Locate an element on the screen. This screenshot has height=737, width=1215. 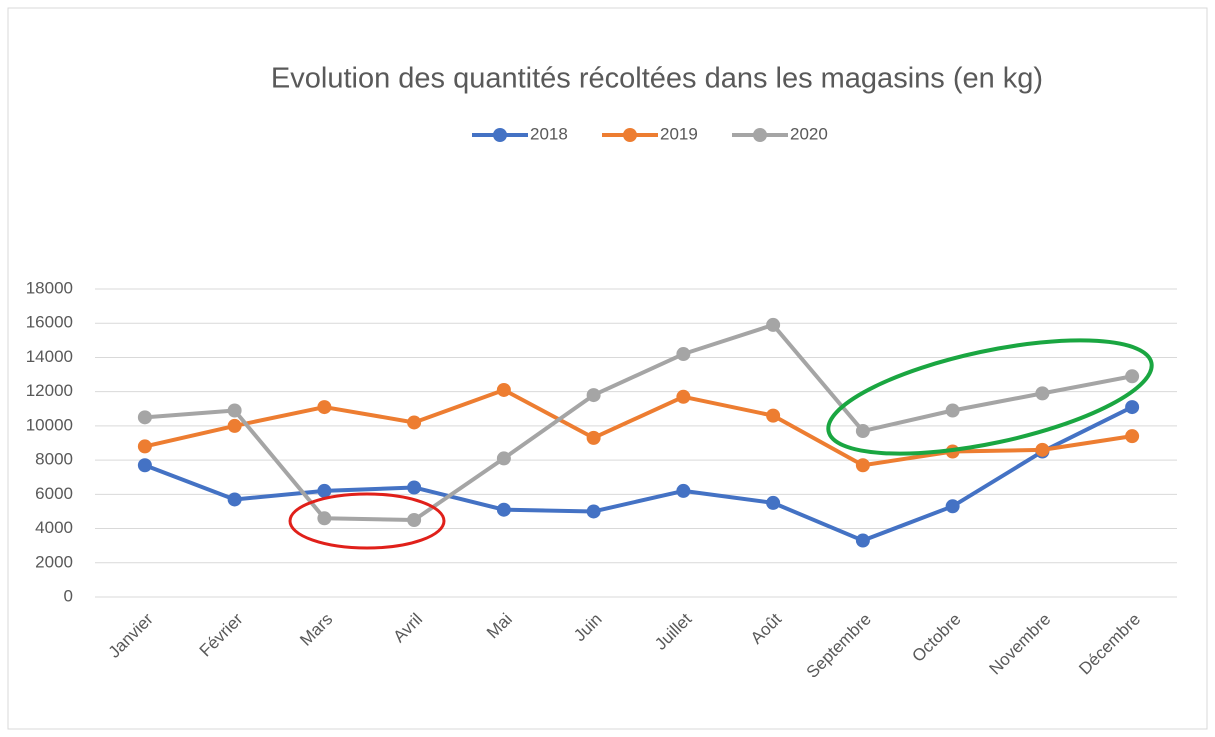
y-tick-label: 8000 is located at coordinates (54, 459).